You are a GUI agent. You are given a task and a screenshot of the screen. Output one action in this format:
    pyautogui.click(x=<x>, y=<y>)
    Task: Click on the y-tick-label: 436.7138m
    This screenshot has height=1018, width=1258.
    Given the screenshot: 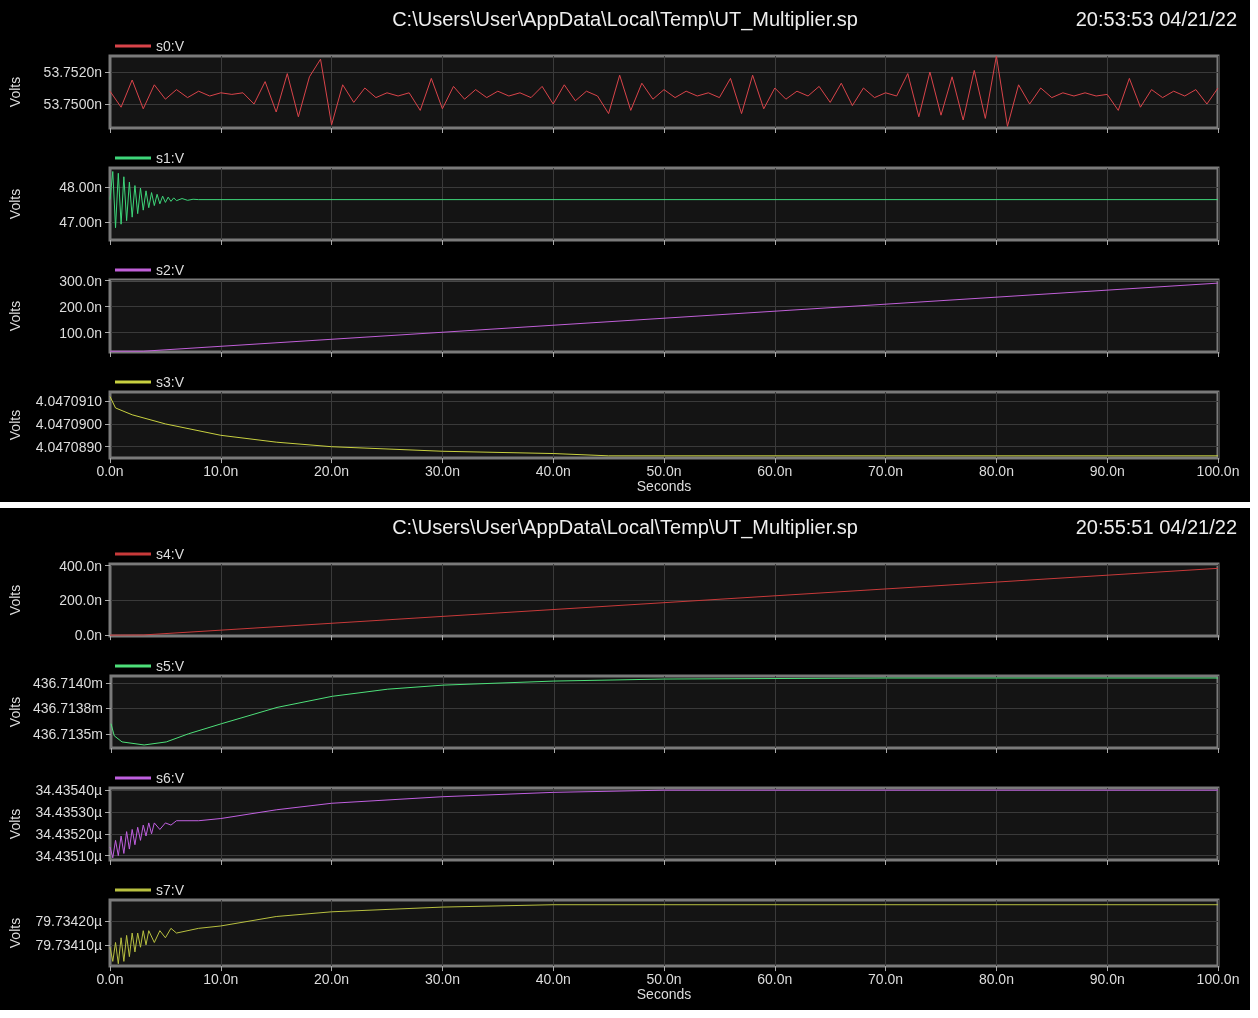 What is the action you would take?
    pyautogui.click(x=67, y=708)
    